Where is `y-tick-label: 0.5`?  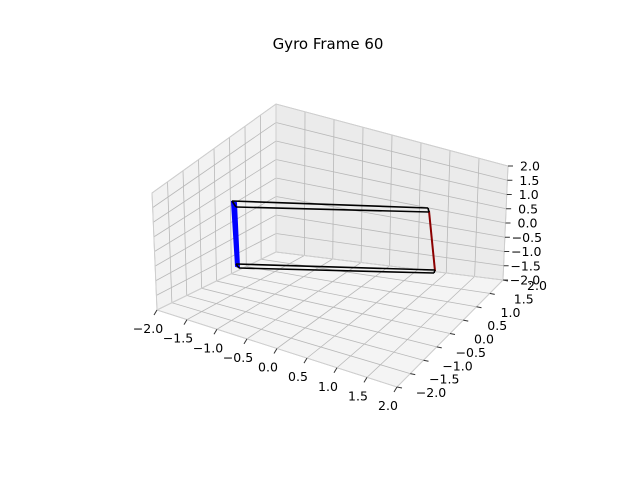
y-tick-label: 0.5 is located at coordinates (497, 325).